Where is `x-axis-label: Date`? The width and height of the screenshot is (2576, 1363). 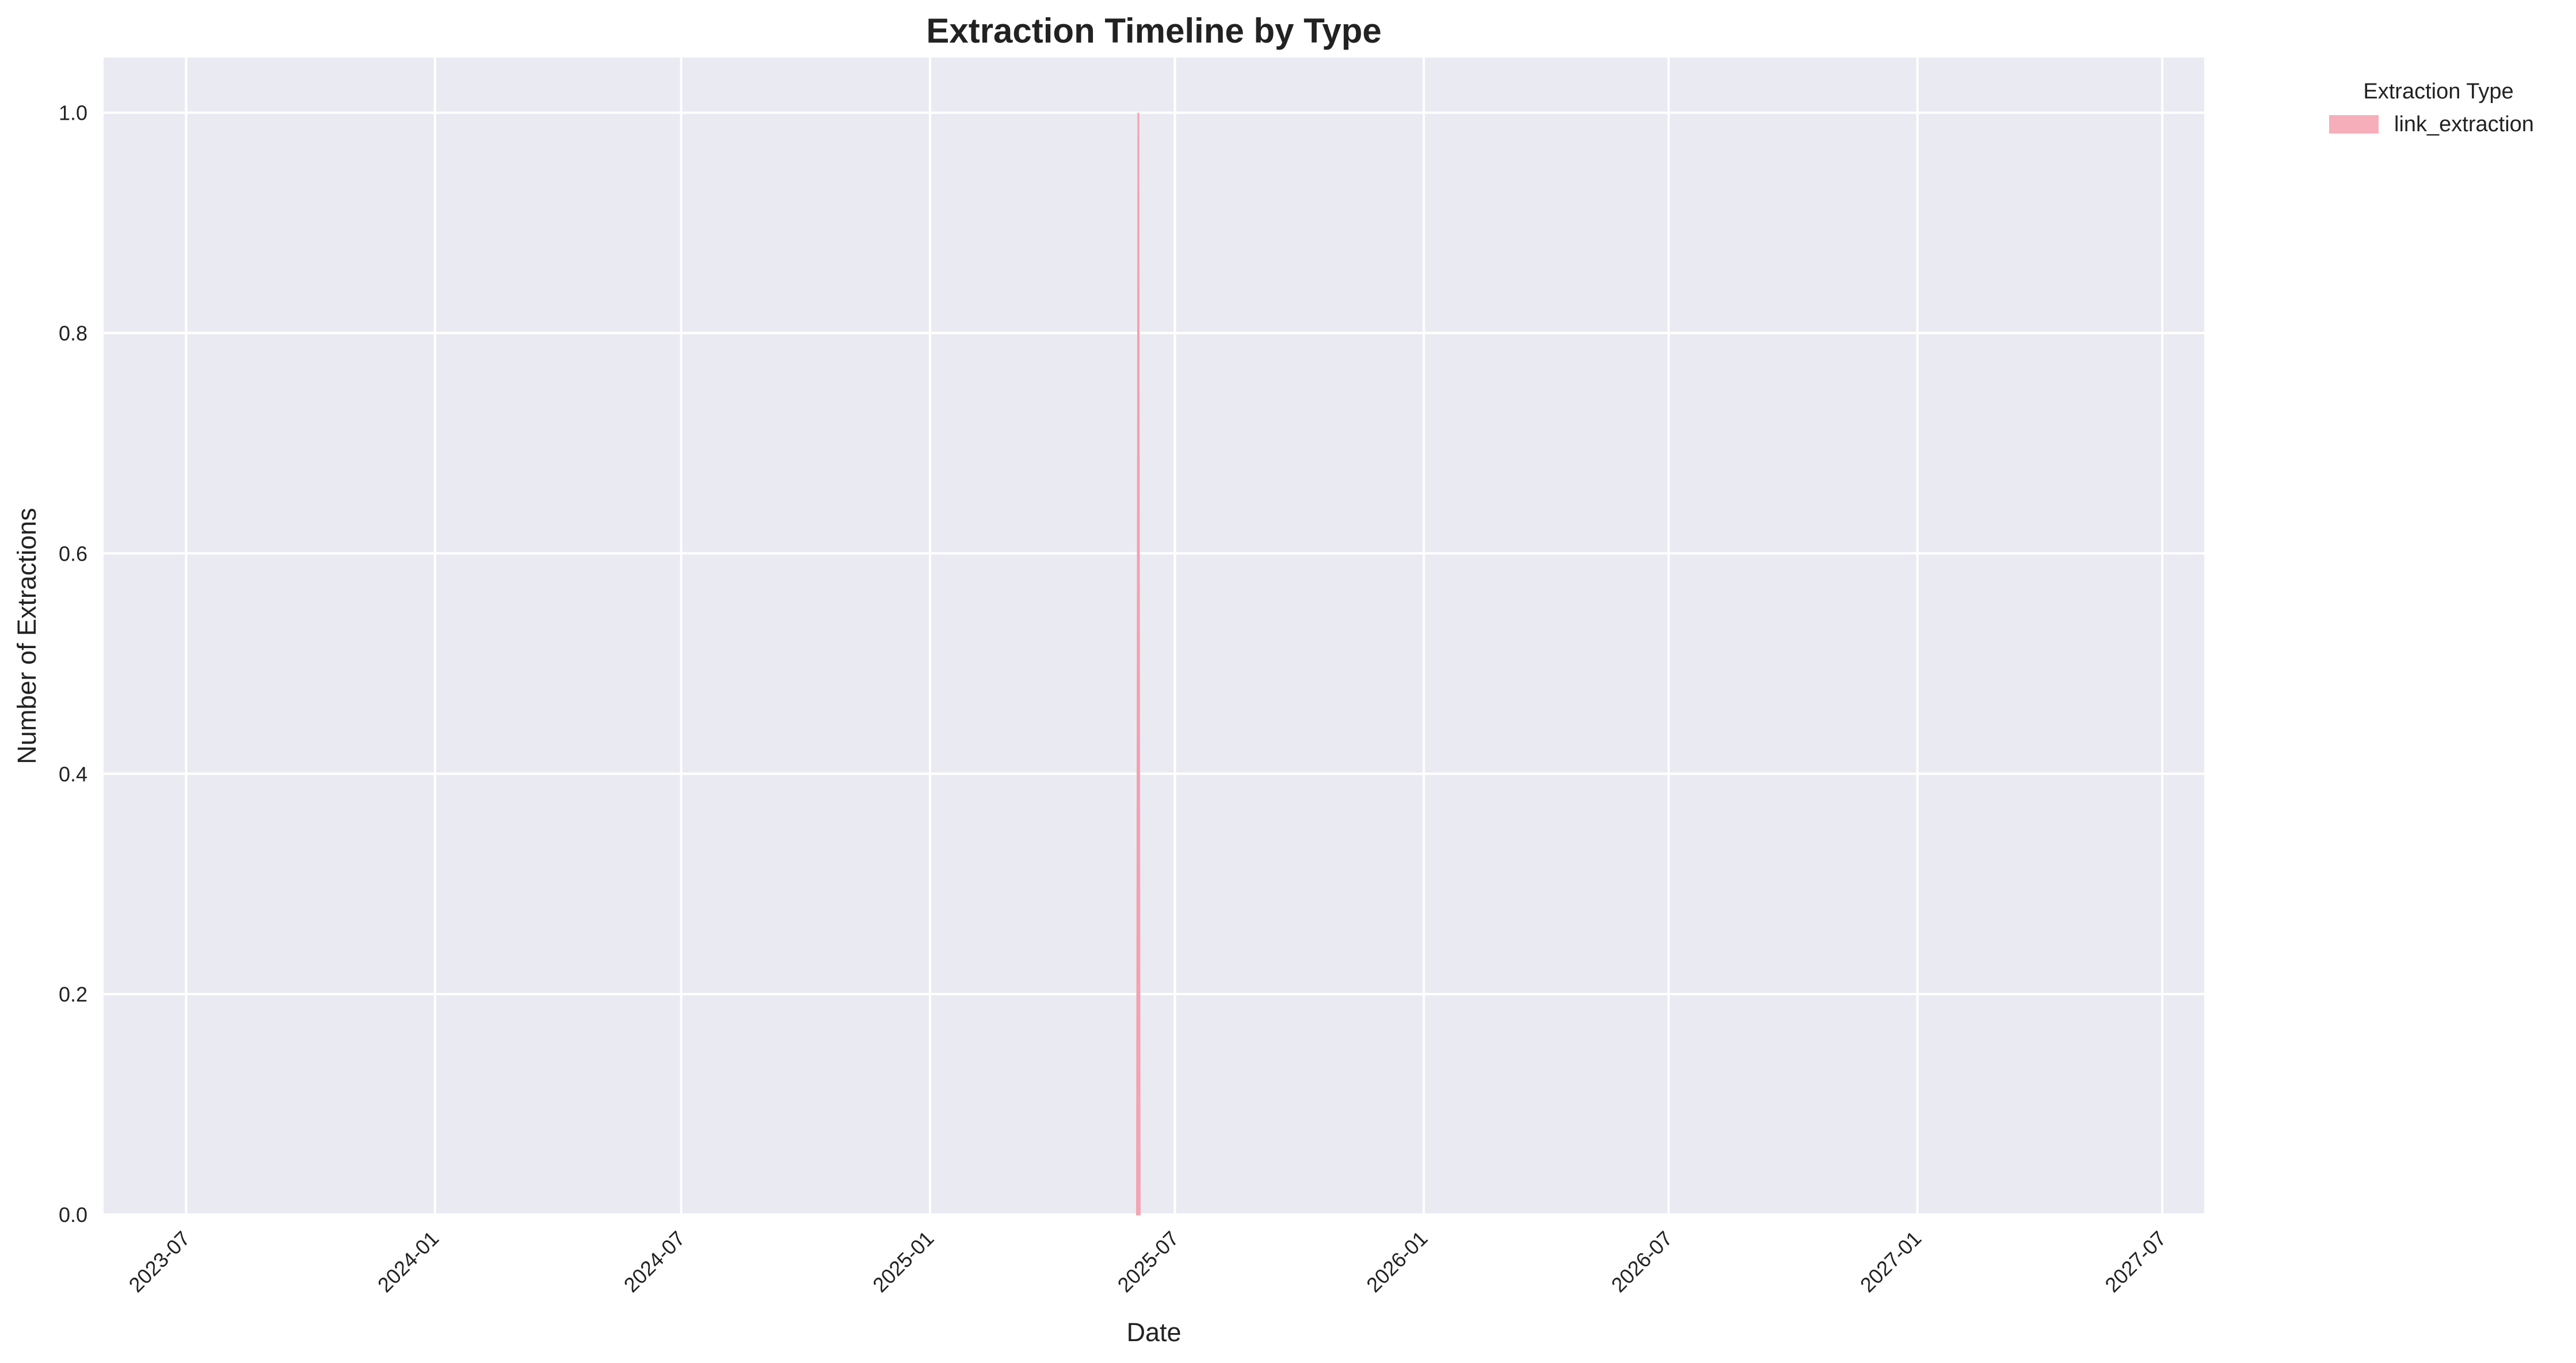
x-axis-label: Date is located at coordinates (1153, 1332).